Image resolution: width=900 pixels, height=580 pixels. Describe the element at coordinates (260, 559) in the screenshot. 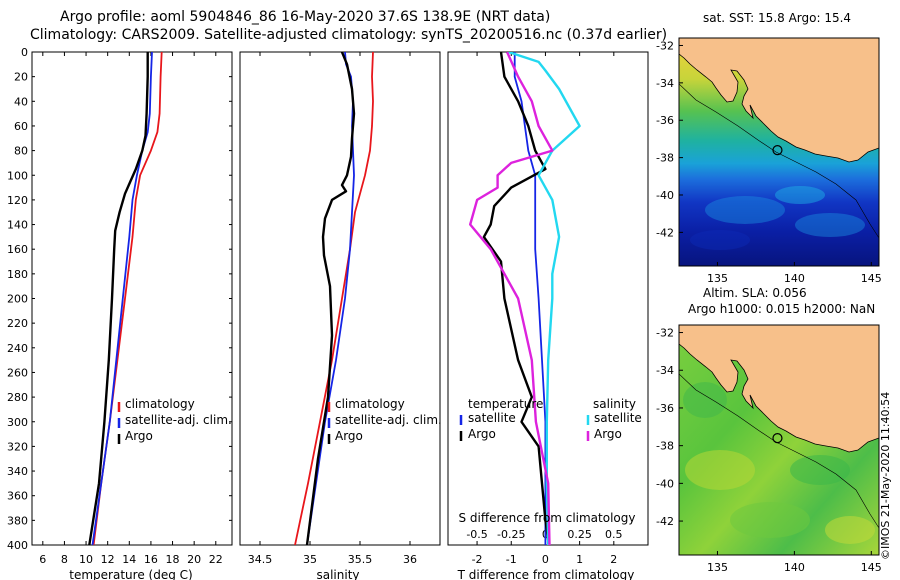

I see `x-tick-label: 34.5` at that location.